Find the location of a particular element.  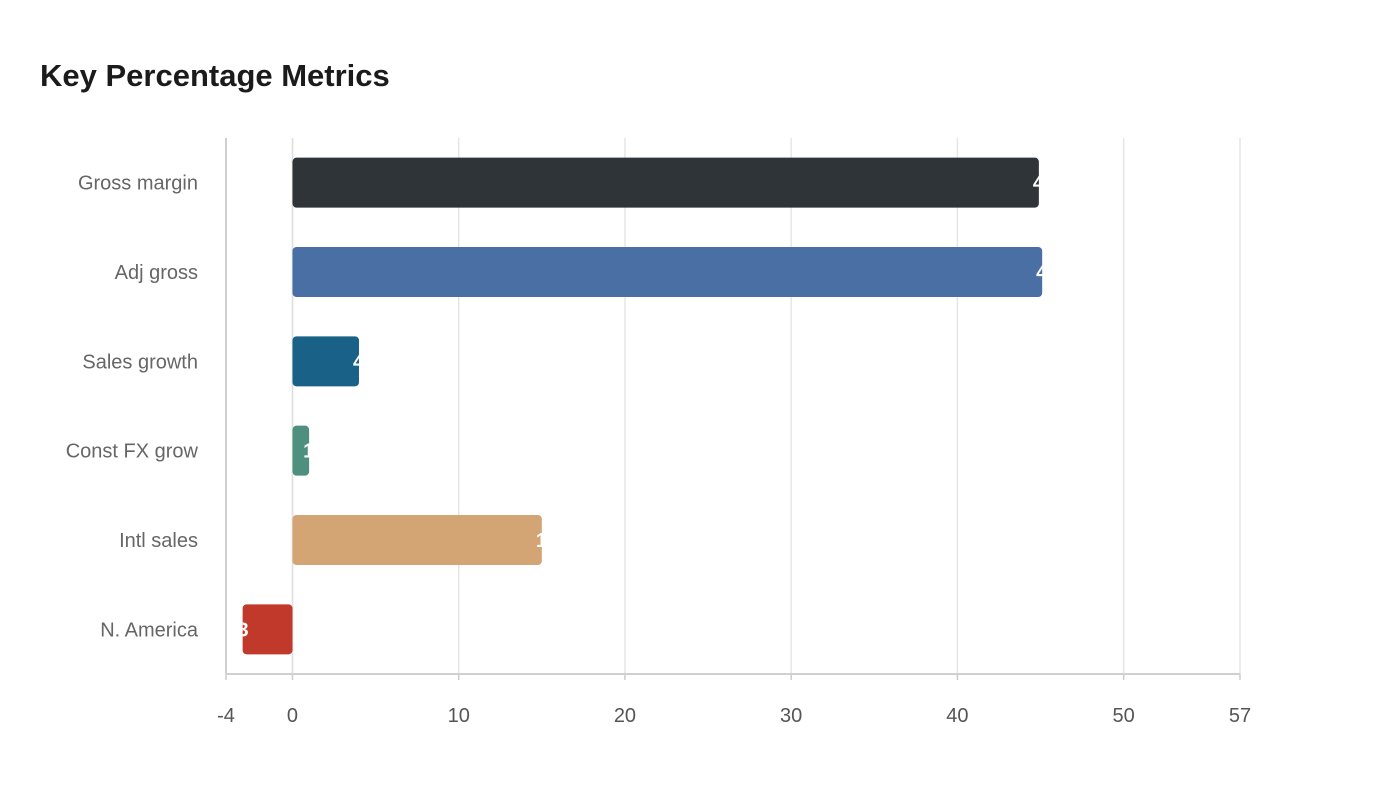

x-tick-label: 30 is located at coordinates (791, 716).